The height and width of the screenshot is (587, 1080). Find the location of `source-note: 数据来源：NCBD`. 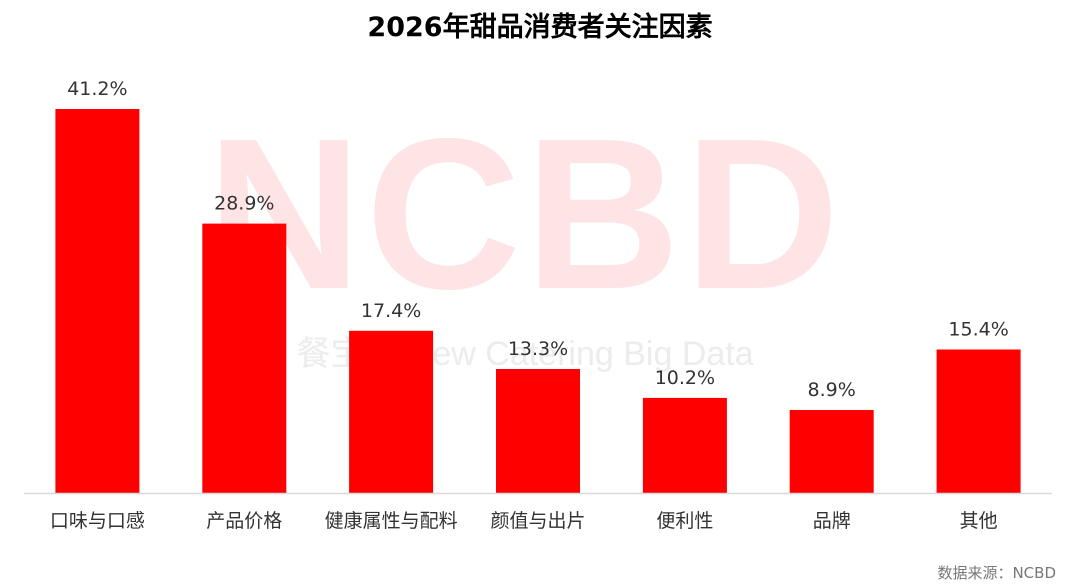

source-note: 数据来源：NCBD is located at coordinates (996, 573).